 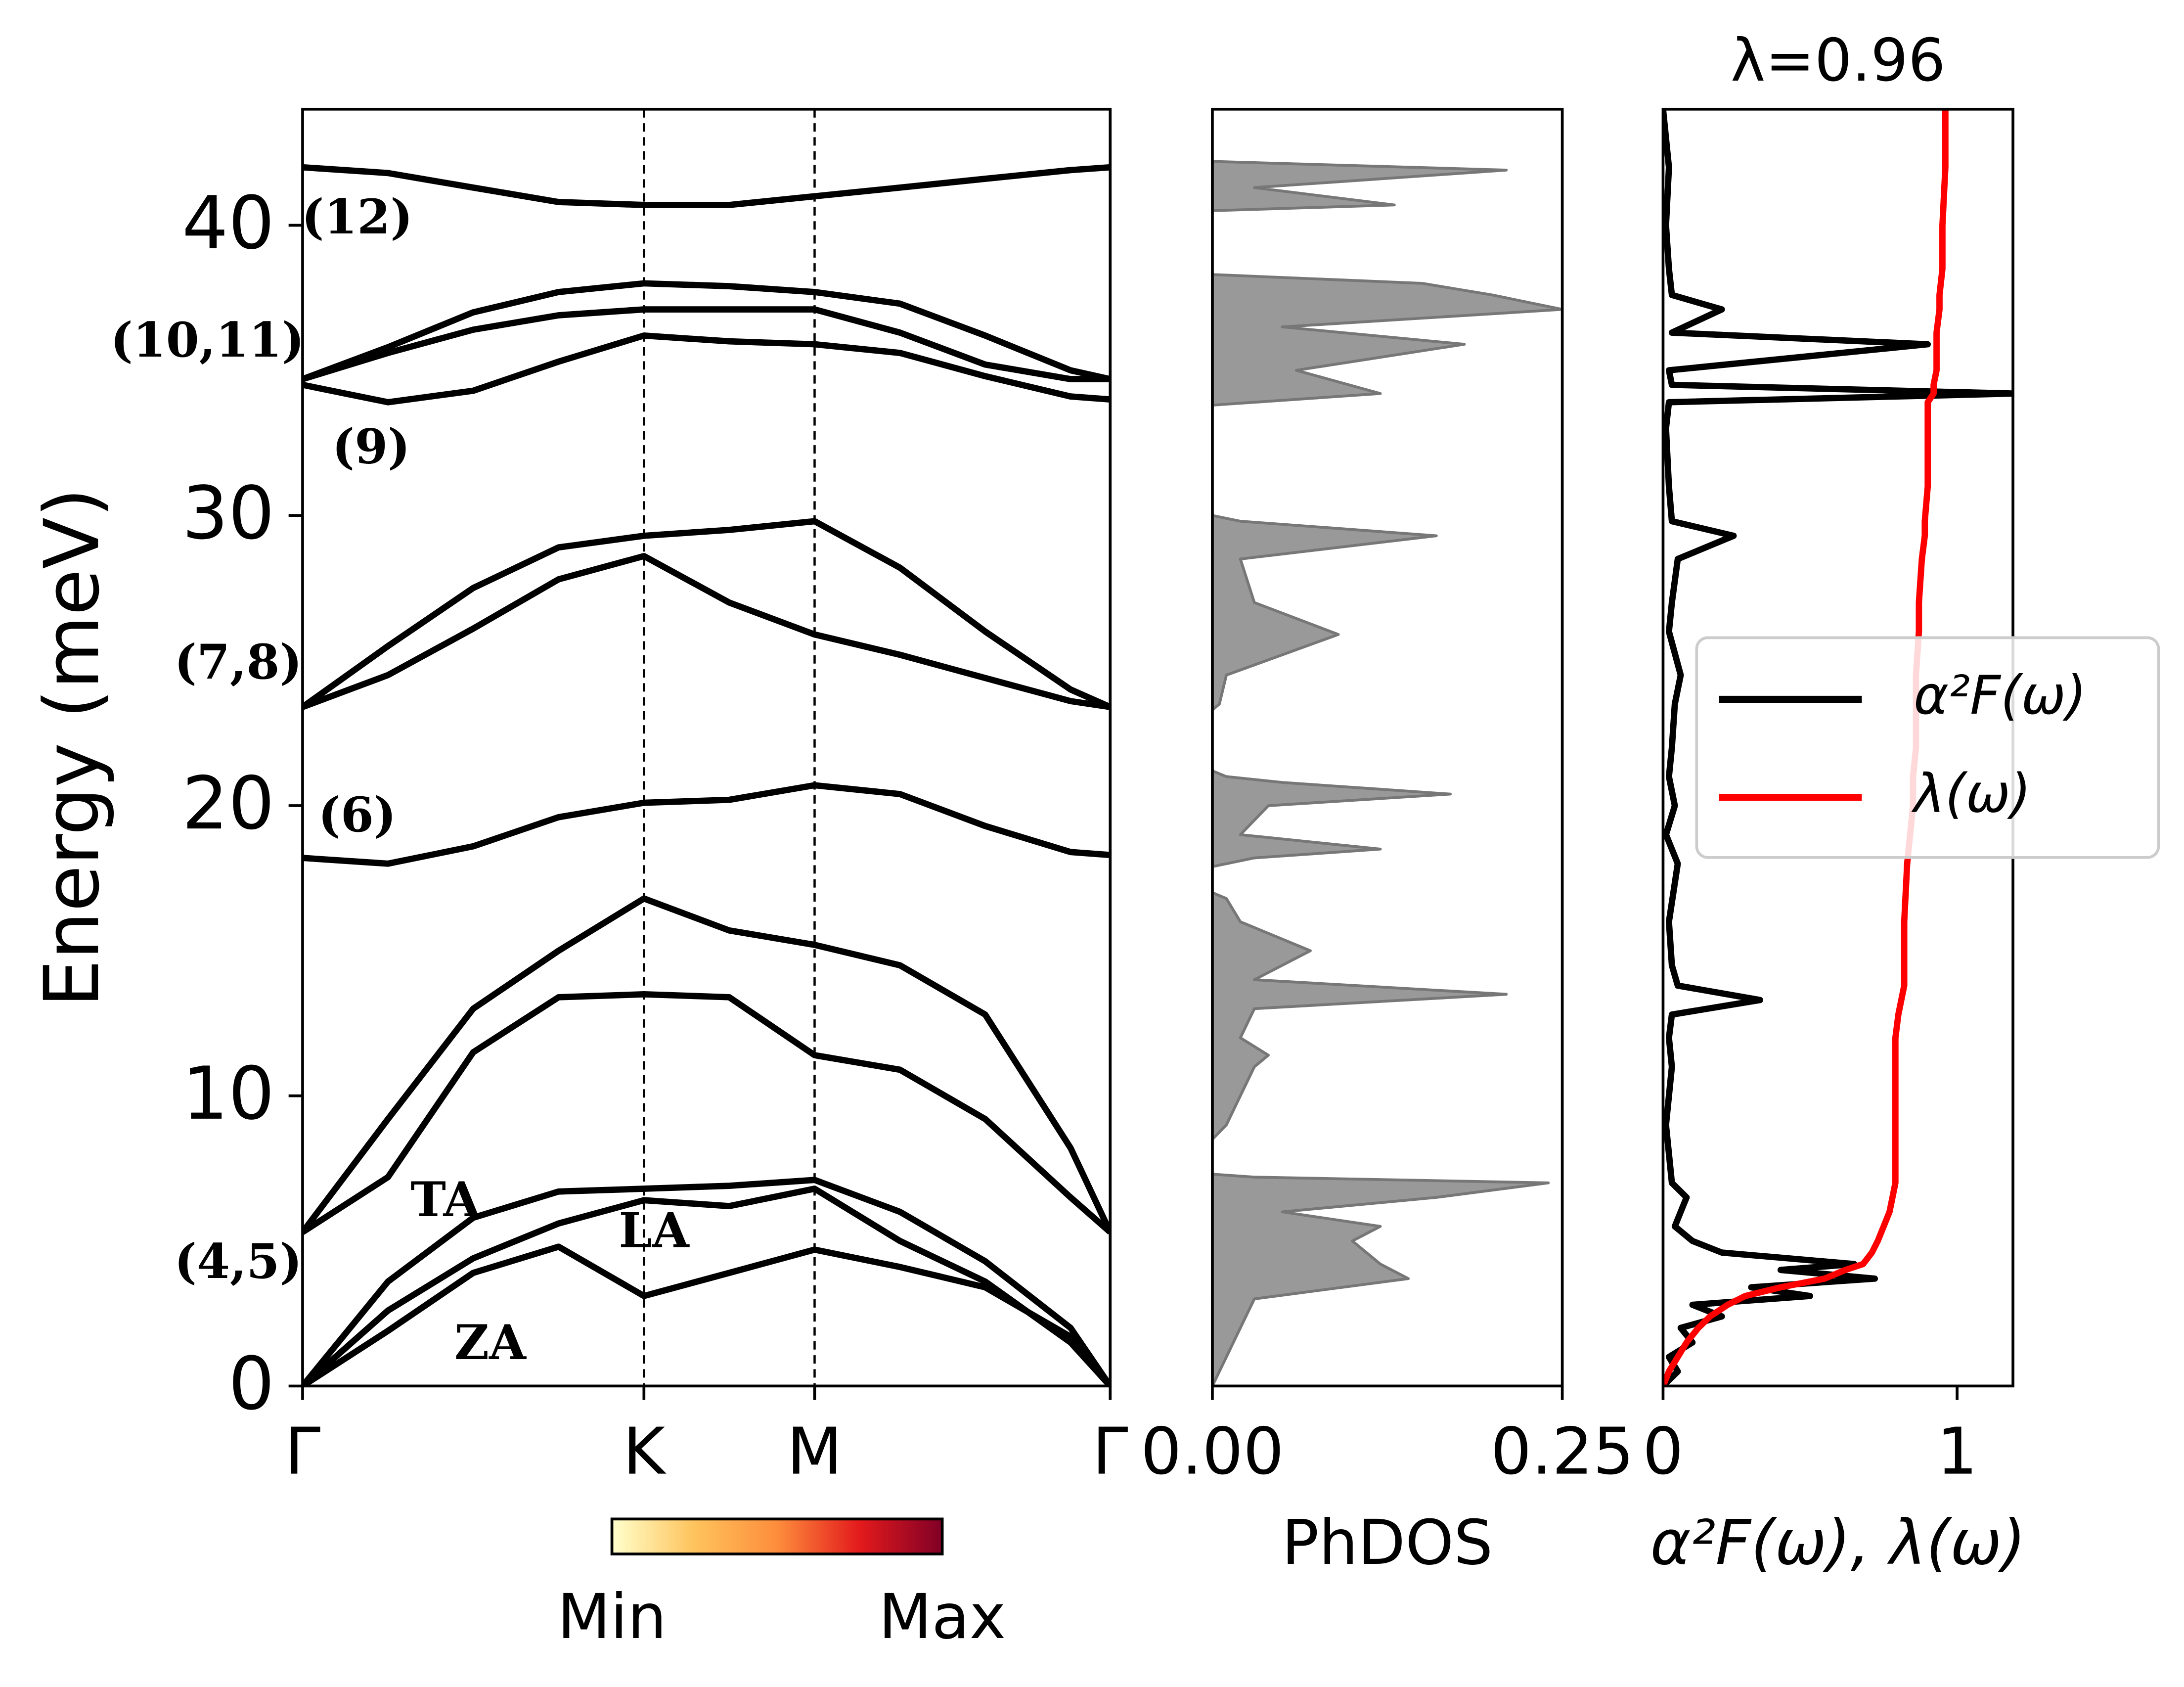 What do you see at coordinates (228, 512) in the screenshot?
I see `y-tick-label: 30` at bounding box center [228, 512].